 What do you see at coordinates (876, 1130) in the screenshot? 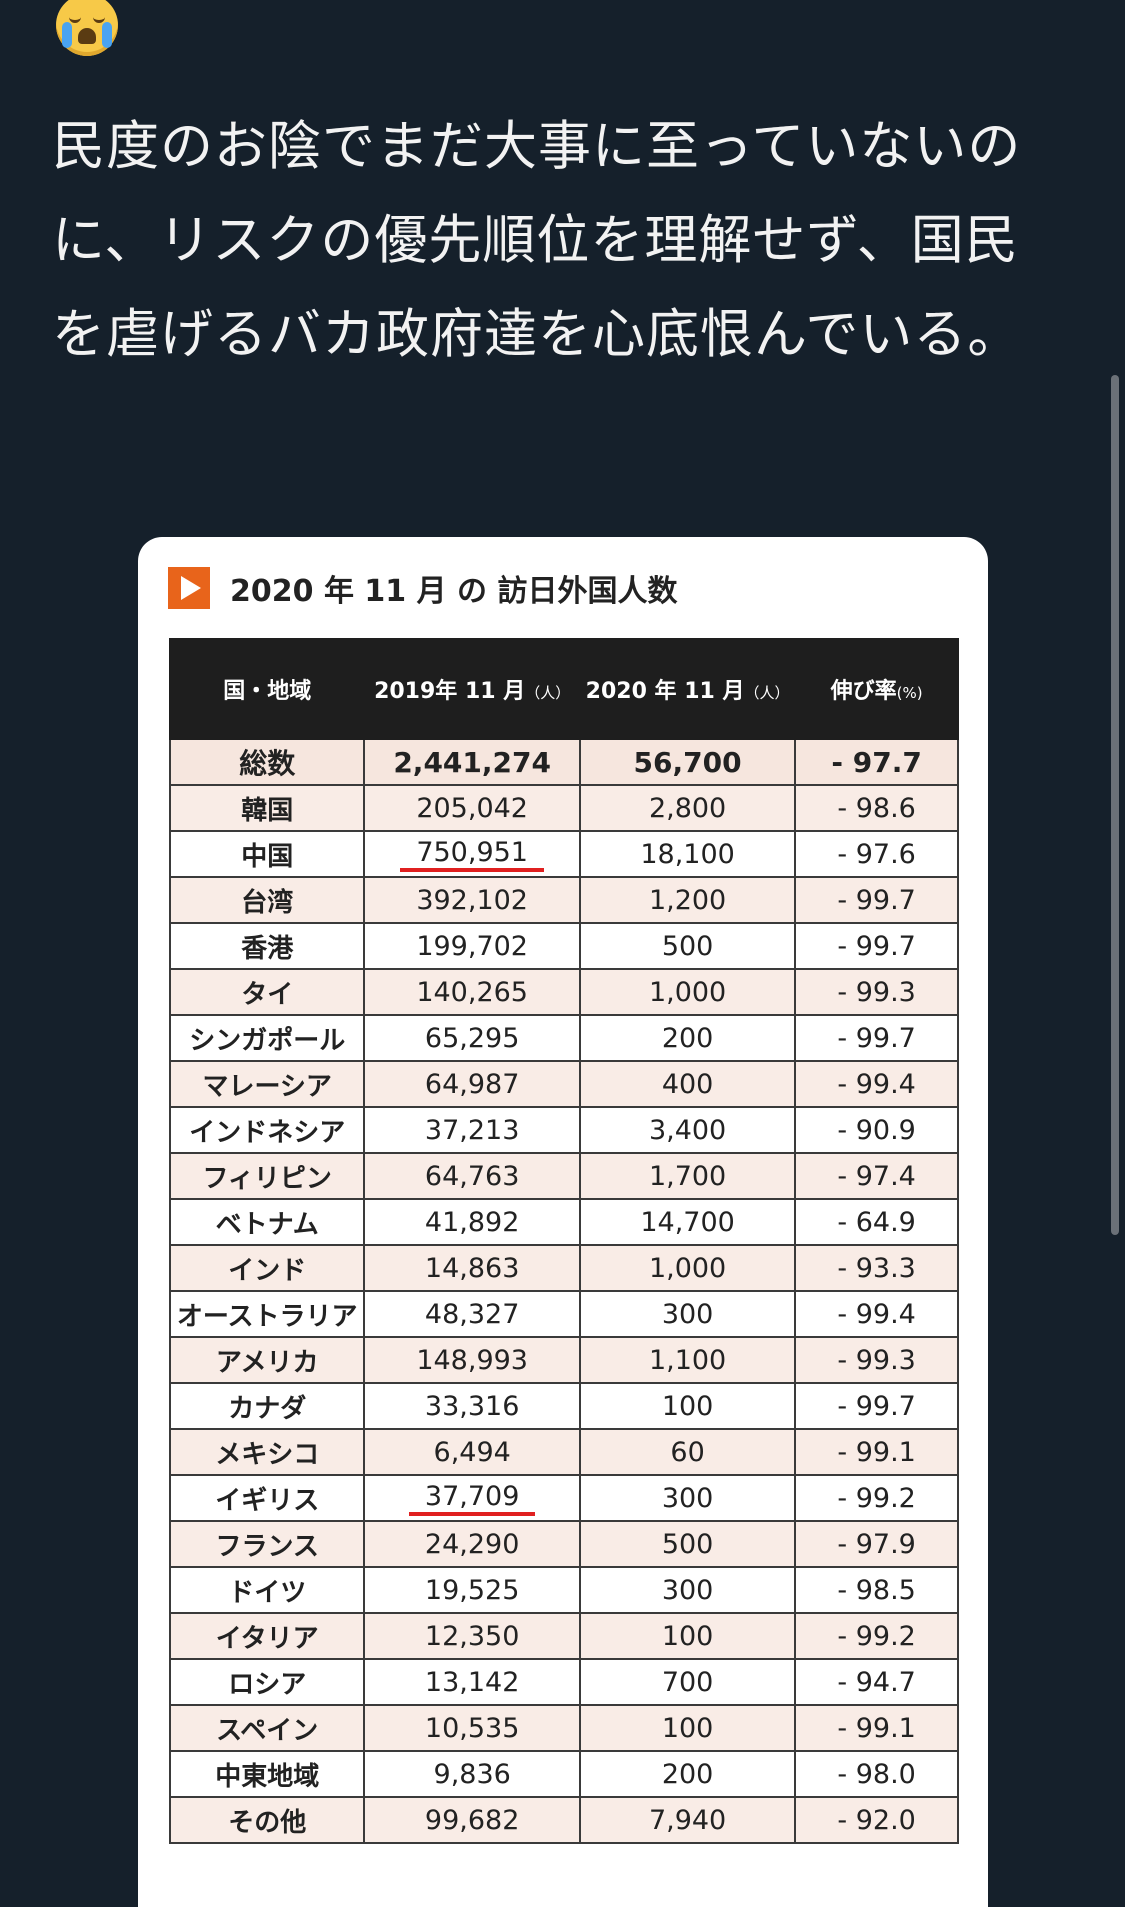
I see `cell-rate: - 90.9` at bounding box center [876, 1130].